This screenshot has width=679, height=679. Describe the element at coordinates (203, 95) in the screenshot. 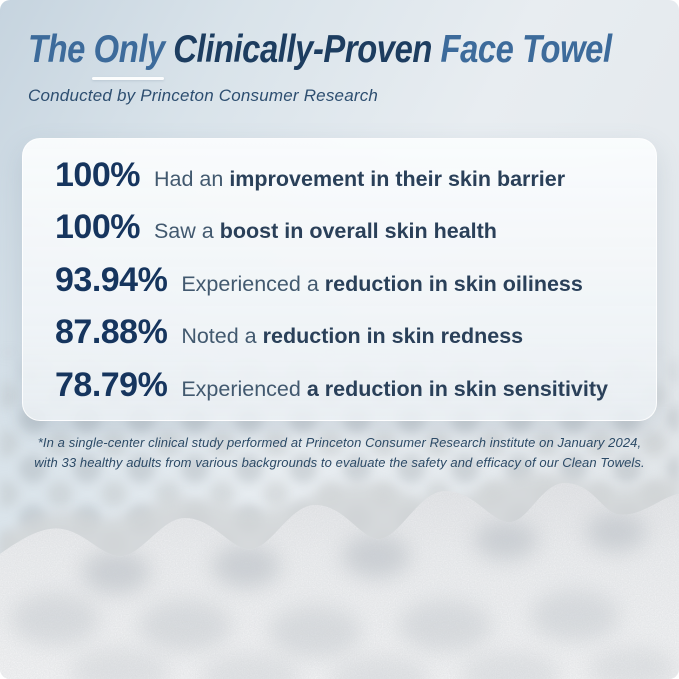

I see `subtitle: Conducted by Princeton Consumer Research` at that location.